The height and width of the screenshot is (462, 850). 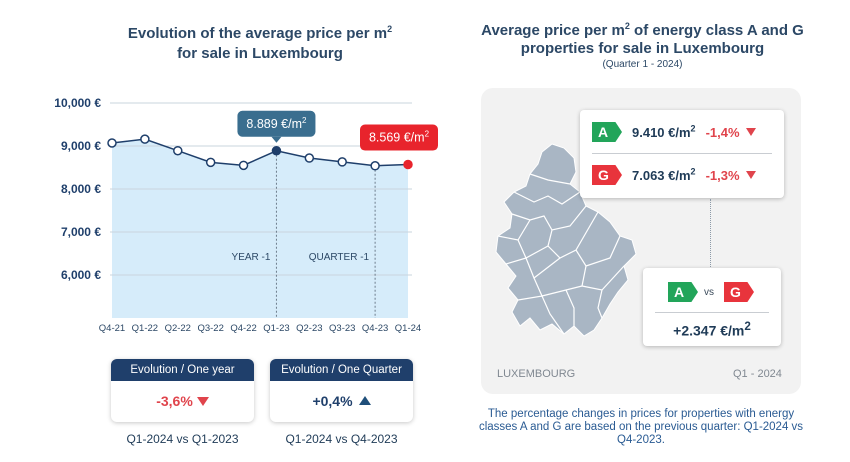 I want to click on class-a-price: 9.410 €/m2, so click(x=664, y=131).